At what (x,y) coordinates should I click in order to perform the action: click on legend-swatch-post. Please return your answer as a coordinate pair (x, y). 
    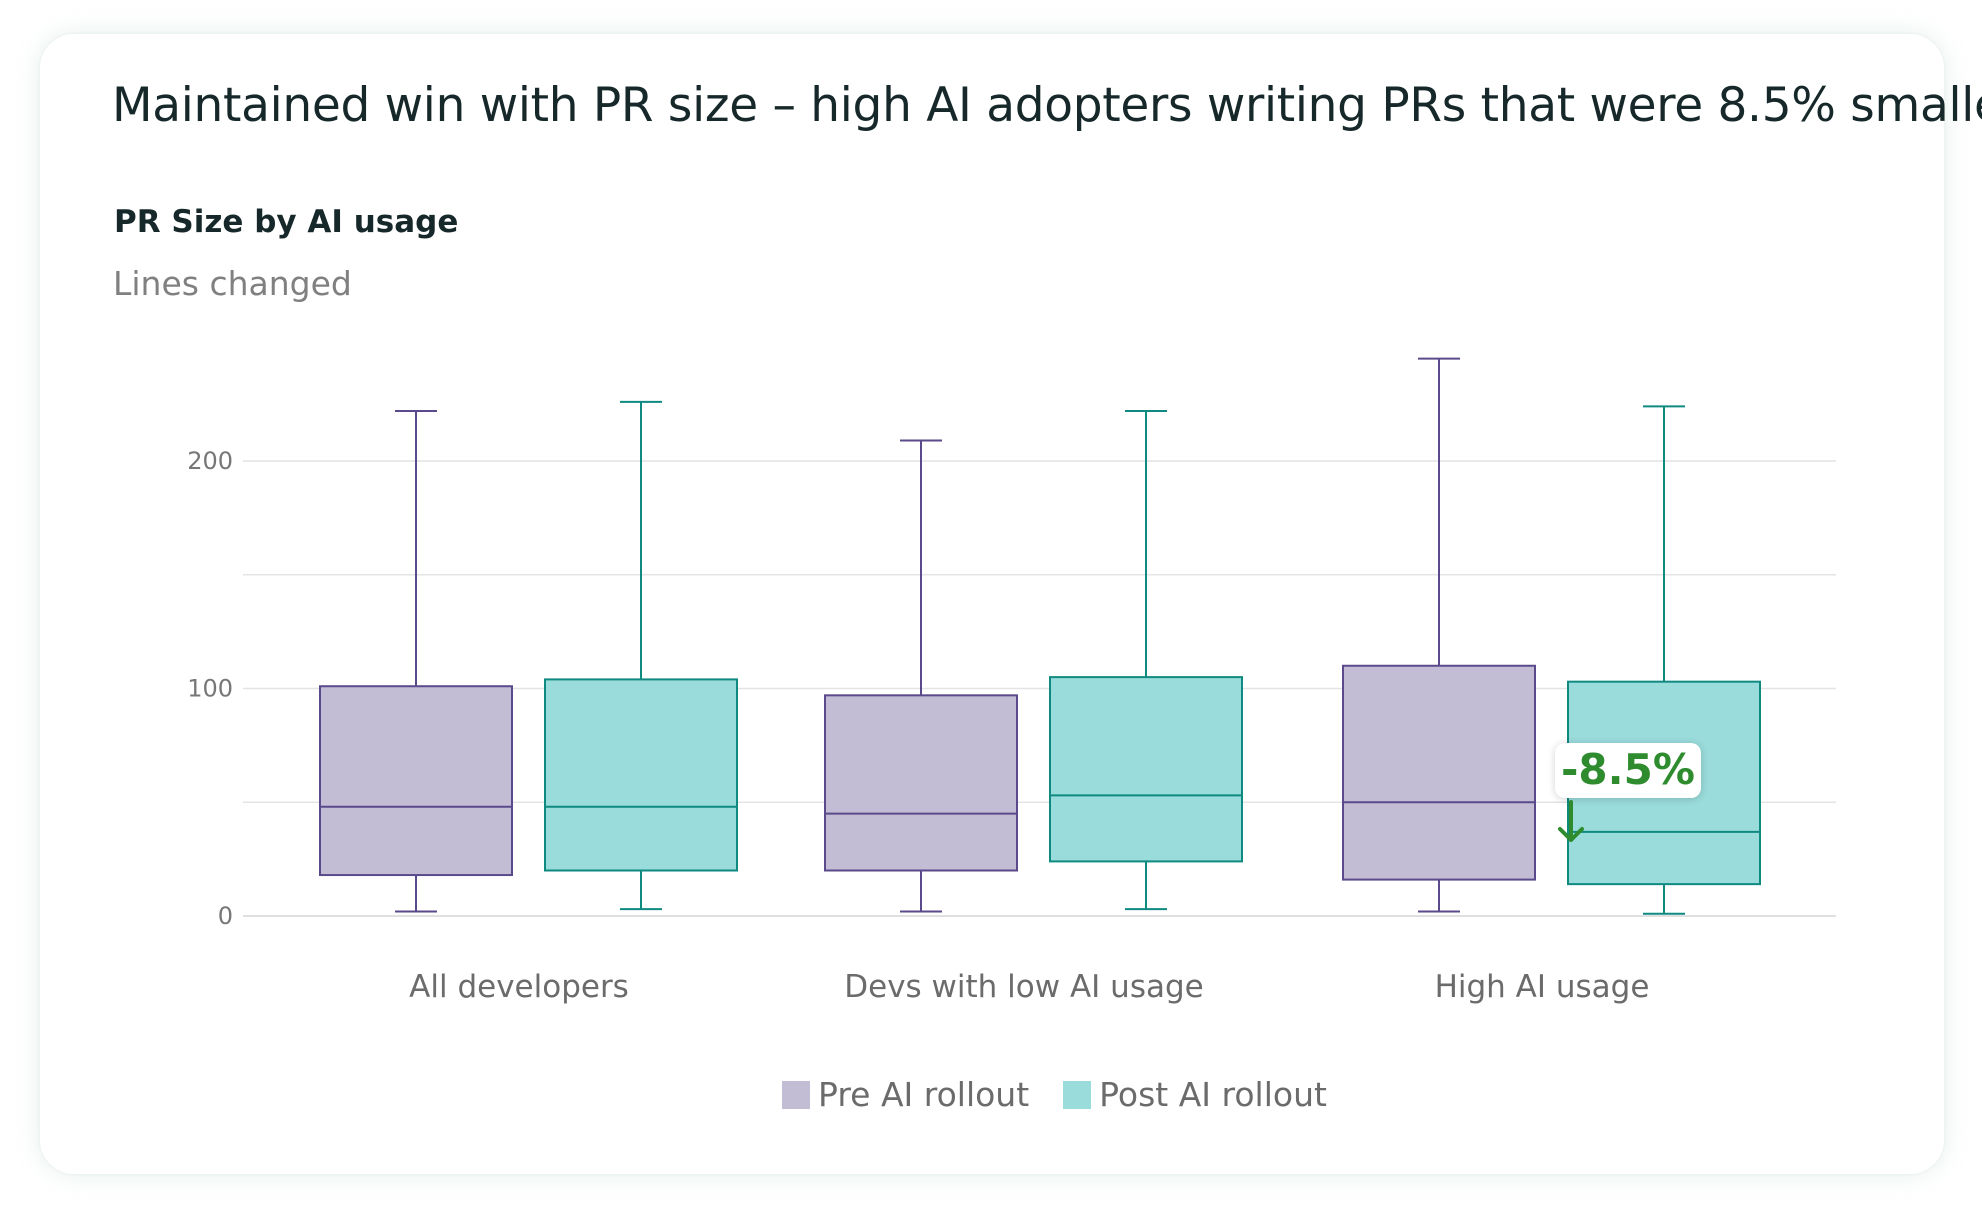
    Looking at the image, I should click on (1077, 1094).